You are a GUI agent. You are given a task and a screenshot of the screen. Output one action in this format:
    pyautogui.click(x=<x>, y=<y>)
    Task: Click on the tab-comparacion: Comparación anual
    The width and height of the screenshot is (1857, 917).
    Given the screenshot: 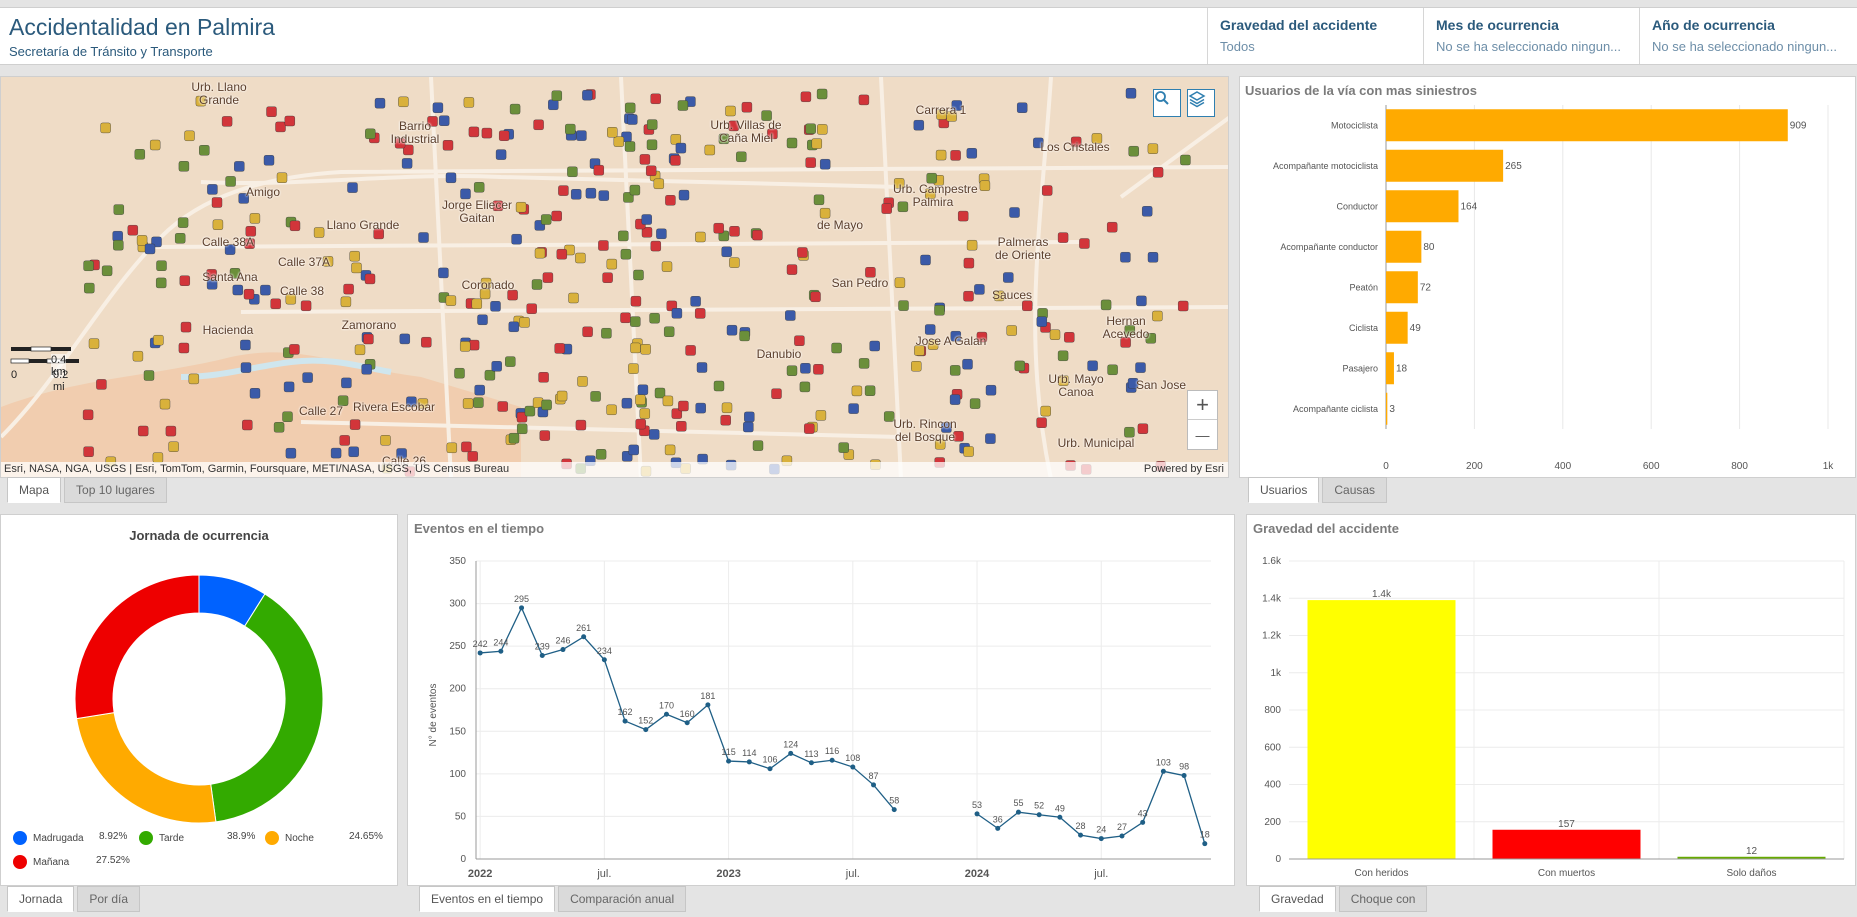 What is the action you would take?
    pyautogui.click(x=622, y=899)
    